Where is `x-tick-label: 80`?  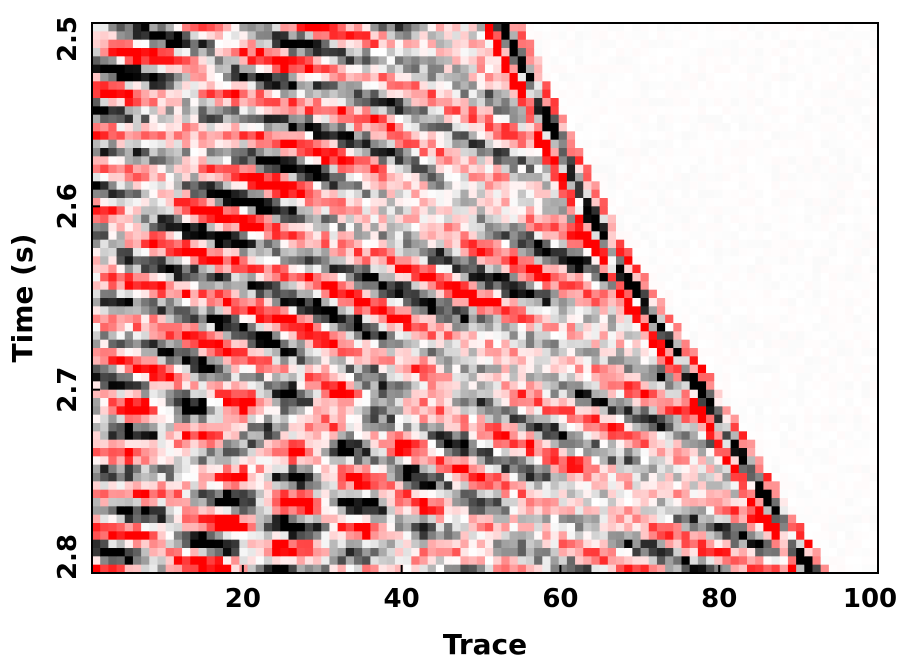
x-tick-label: 80 is located at coordinates (719, 599).